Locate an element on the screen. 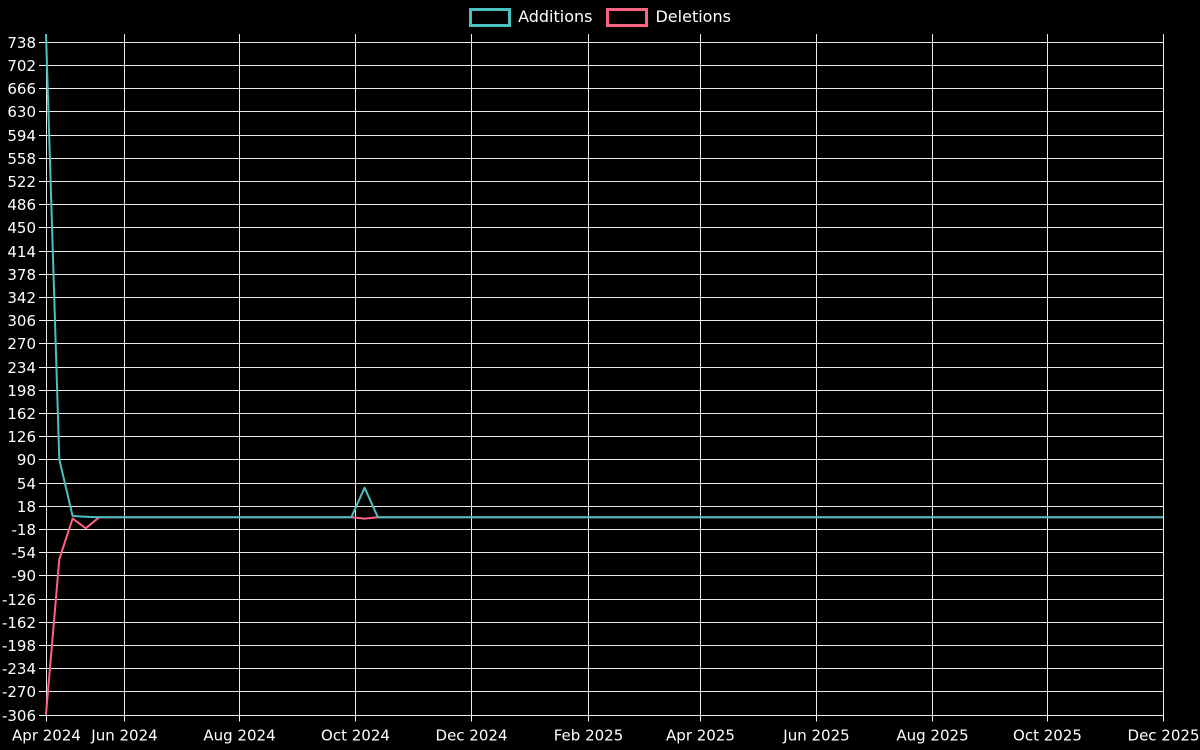  y-tick-label: -54 is located at coordinates (24, 553).